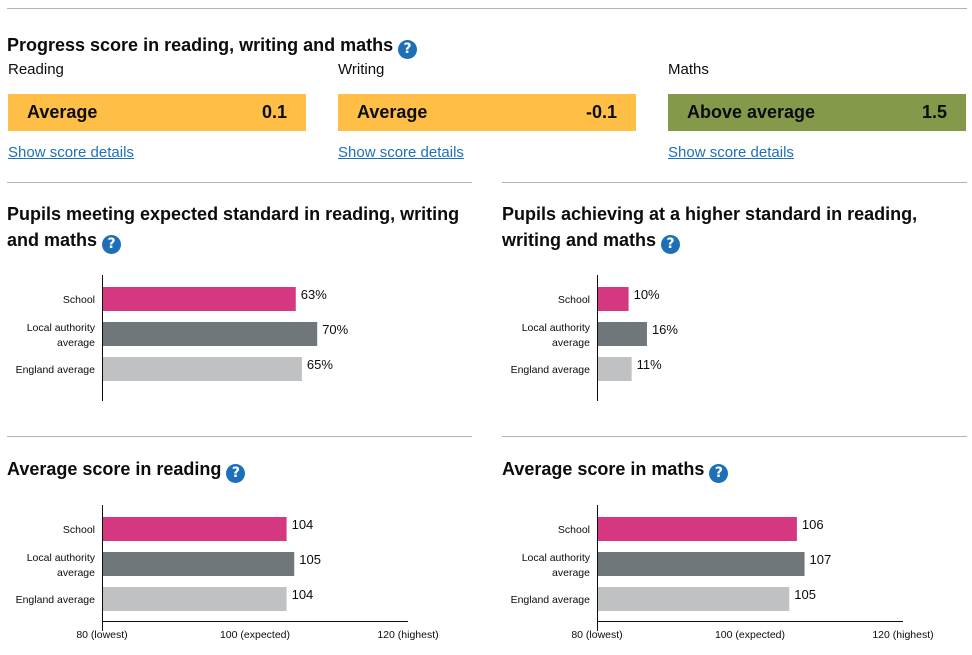 Image resolution: width=972 pixels, height=655 pixels. What do you see at coordinates (603, 469) in the screenshot?
I see `maths-avg-title-text: Average score in maths` at bounding box center [603, 469].